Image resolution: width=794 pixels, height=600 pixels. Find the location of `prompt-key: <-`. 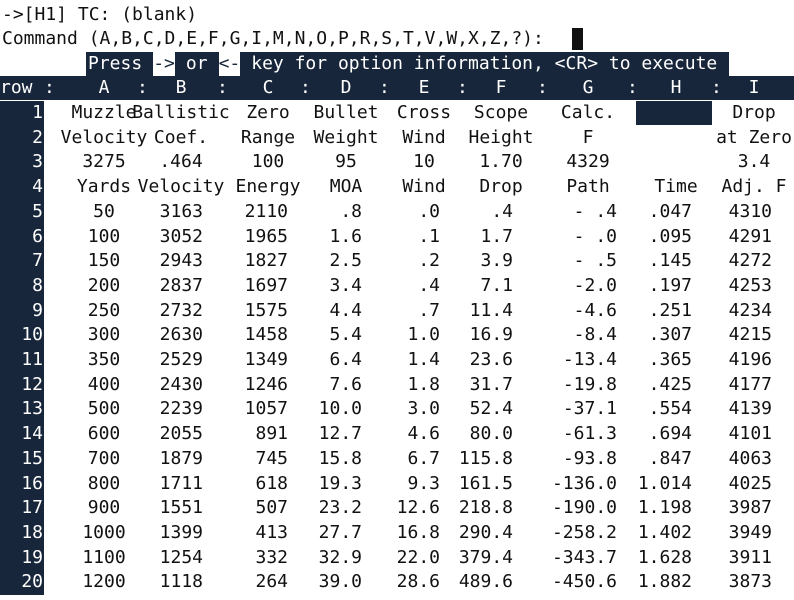

prompt-key: <- is located at coordinates (229, 64).